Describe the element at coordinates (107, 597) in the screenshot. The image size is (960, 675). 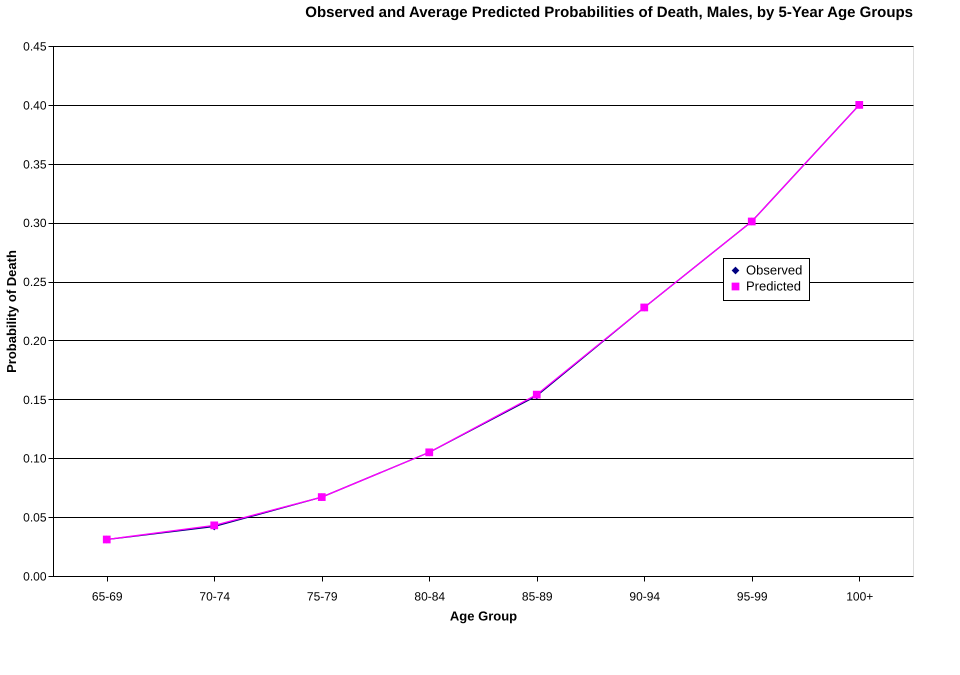
I see `x-tick-label: 65-69` at that location.